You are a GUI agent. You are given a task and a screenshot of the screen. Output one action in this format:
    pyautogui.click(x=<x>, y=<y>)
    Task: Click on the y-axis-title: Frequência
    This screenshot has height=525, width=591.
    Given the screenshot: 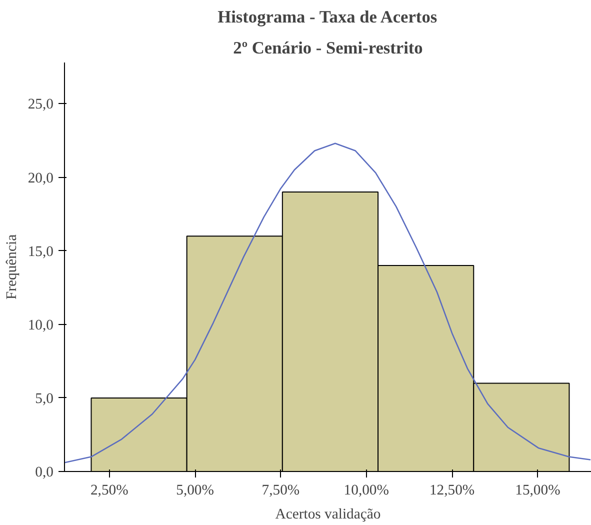 What is the action you would take?
    pyautogui.click(x=12, y=267)
    